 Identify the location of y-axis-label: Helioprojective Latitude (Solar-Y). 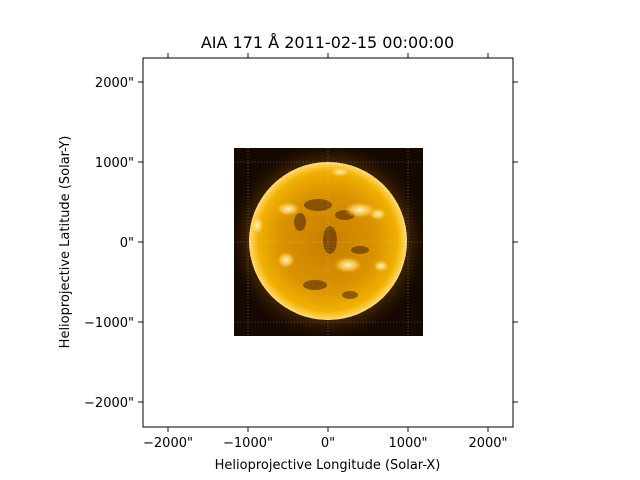
(65, 242).